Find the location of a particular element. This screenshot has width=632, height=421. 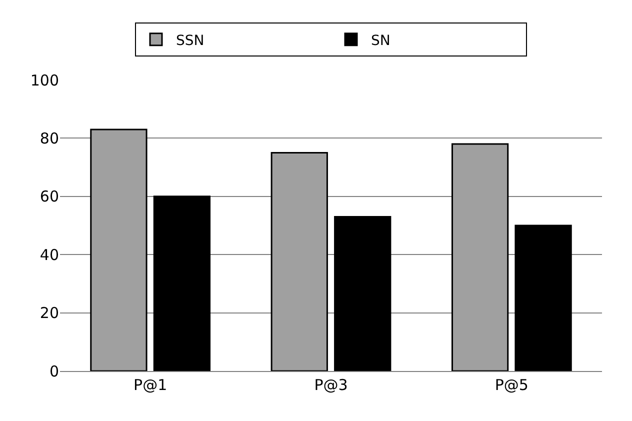

y-tick-label: 20 is located at coordinates (49, 313).